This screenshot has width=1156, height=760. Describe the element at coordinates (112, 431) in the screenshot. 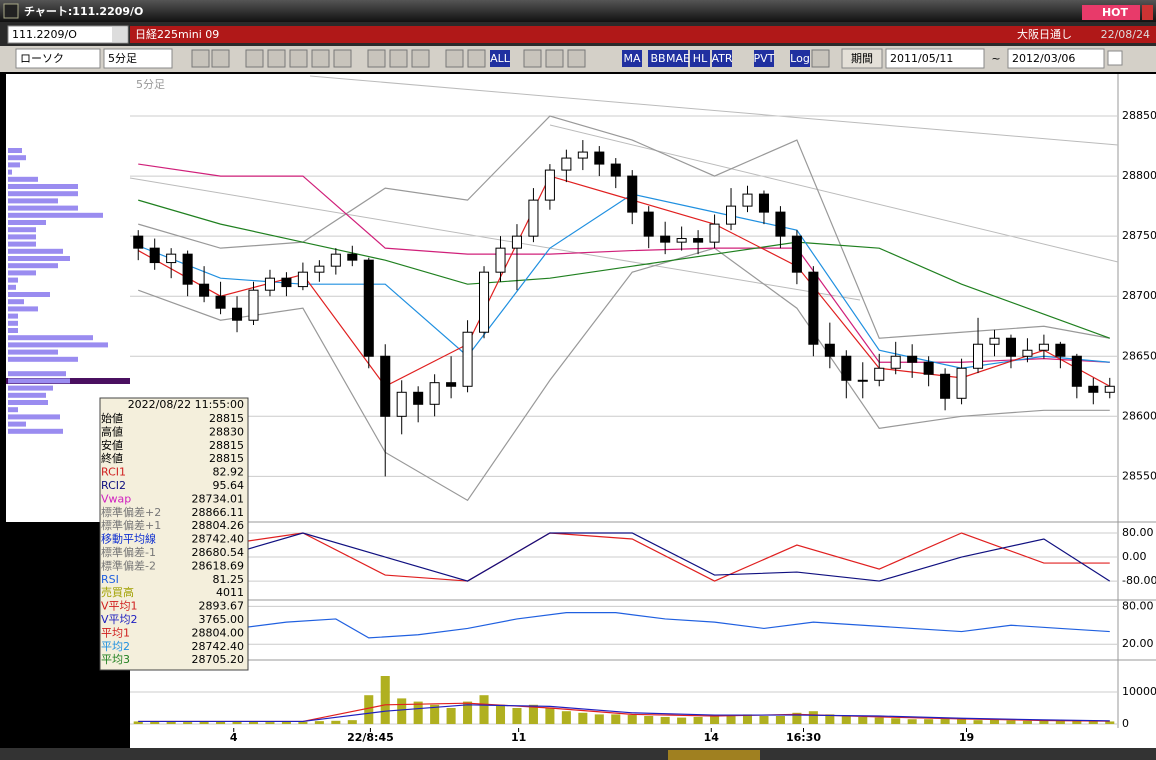

I see `info-label: 高値` at that location.